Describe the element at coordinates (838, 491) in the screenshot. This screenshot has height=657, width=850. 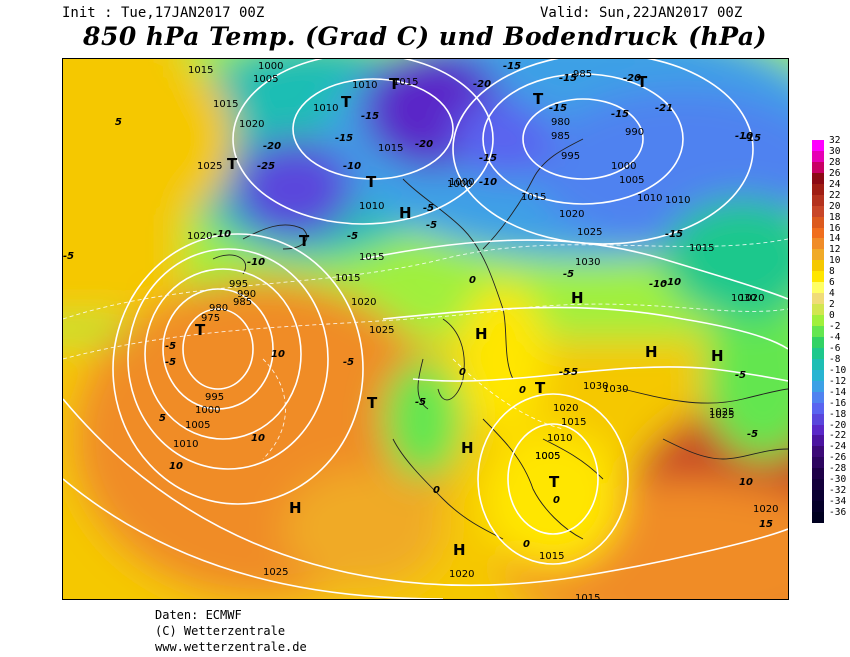
I see `legend-label: -32` at that location.